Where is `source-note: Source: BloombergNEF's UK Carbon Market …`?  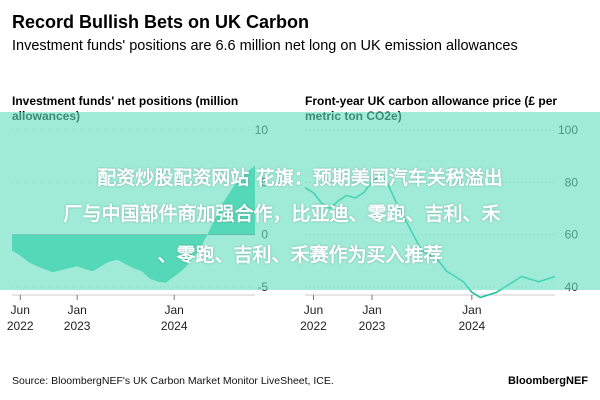 source-note: Source: BloombergNEF's UK Carbon Market … is located at coordinates (173, 381).